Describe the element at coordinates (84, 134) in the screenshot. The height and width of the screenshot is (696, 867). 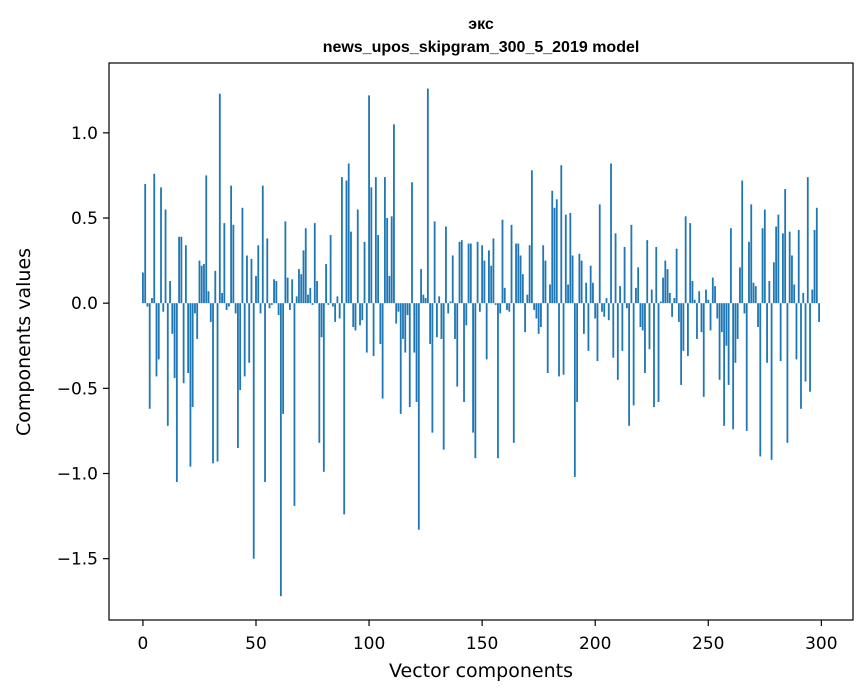
I see `y-tick-label: 1.0` at that location.